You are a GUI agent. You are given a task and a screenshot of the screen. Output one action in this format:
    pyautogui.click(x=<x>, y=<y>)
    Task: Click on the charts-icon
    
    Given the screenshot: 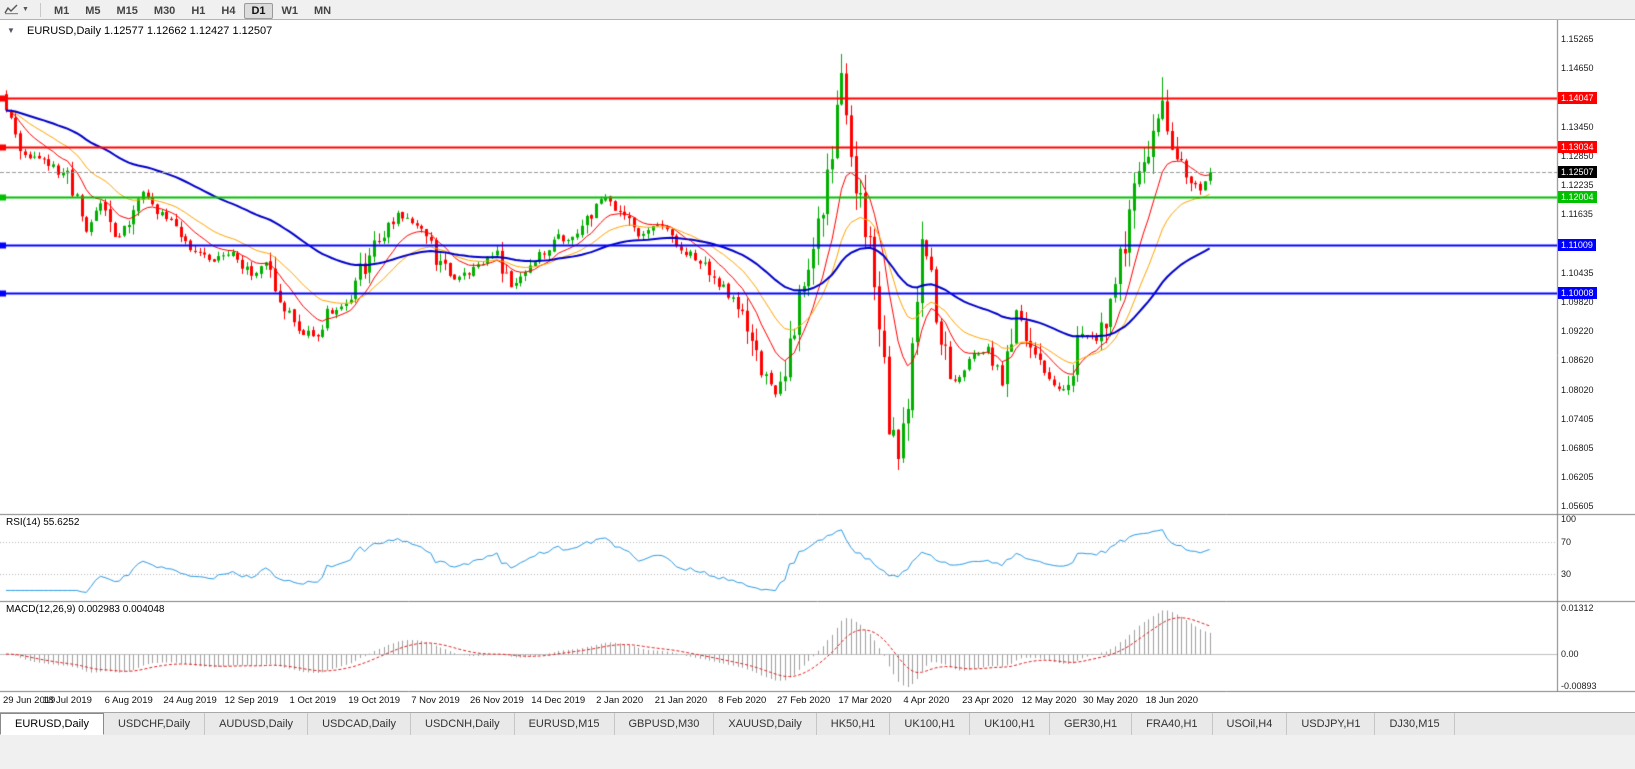 What is the action you would take?
    pyautogui.click(x=11, y=9)
    